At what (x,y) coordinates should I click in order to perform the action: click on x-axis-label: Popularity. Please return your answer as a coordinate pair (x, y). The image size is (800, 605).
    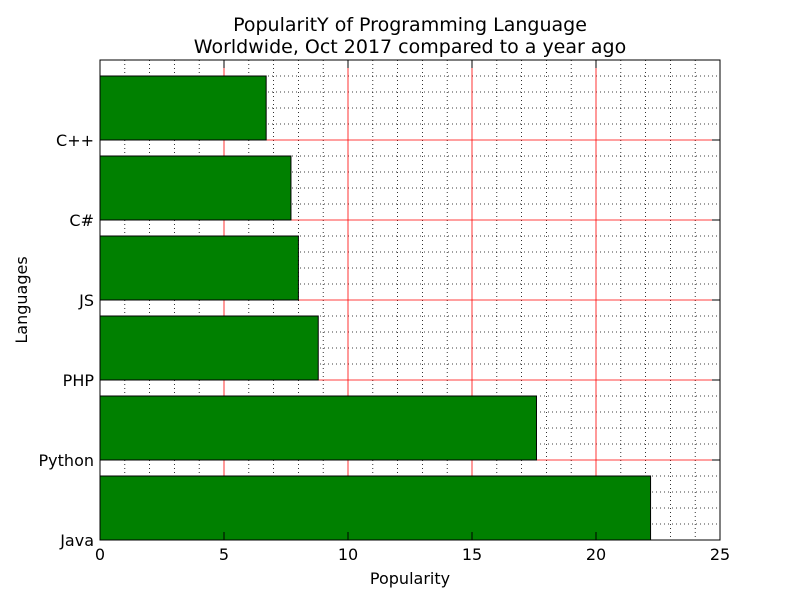
    Looking at the image, I should click on (410, 578).